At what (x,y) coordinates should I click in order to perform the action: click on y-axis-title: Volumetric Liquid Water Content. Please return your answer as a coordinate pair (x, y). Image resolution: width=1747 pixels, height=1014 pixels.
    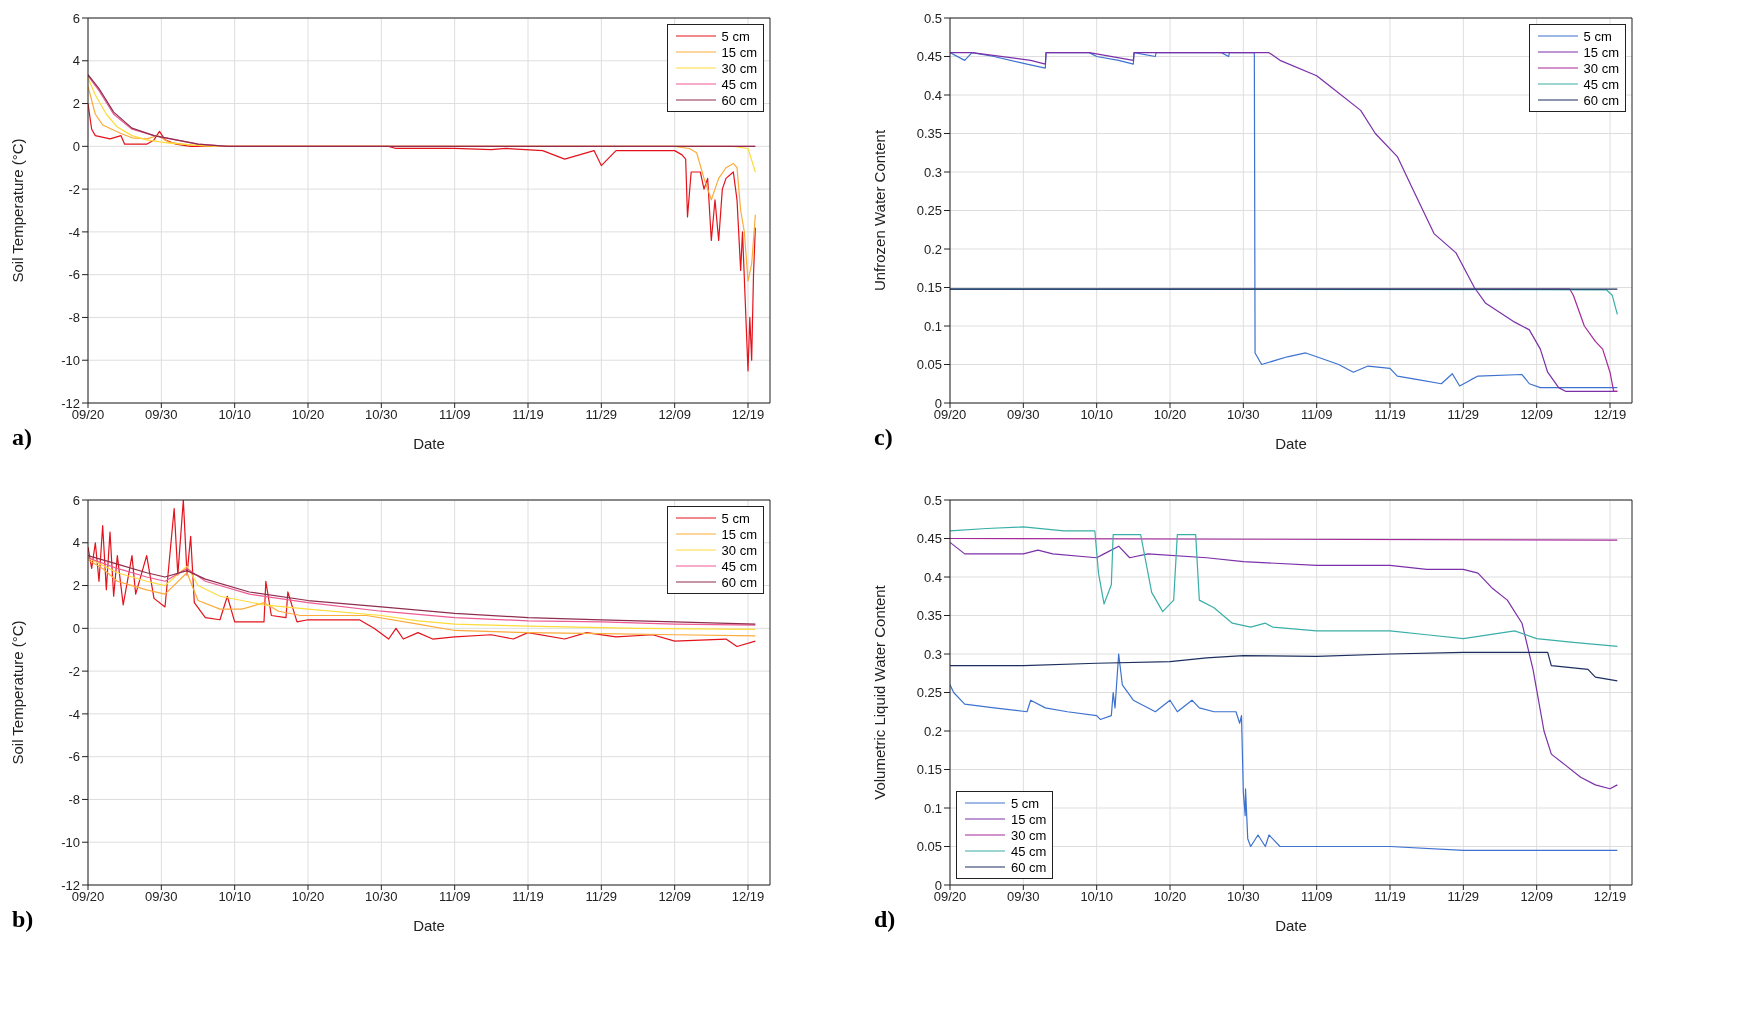
    Looking at the image, I should click on (880, 692).